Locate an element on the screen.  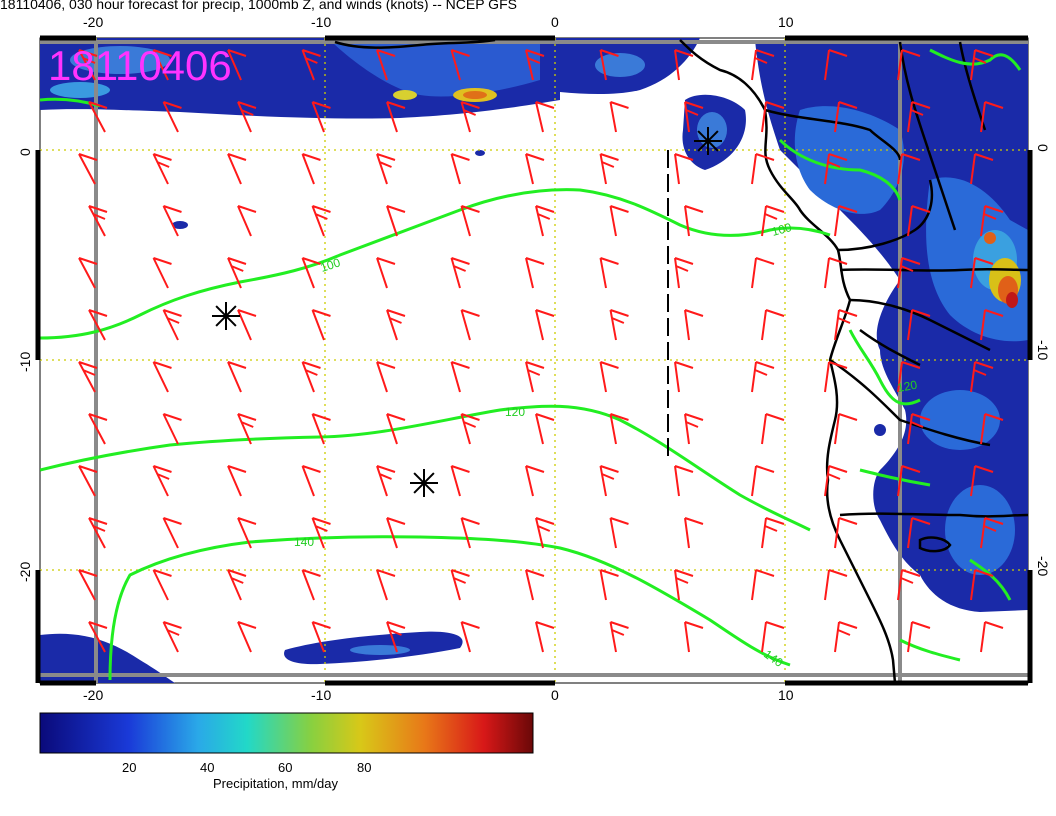
x-tick-top-1: -20 is located at coordinates (93, 22).